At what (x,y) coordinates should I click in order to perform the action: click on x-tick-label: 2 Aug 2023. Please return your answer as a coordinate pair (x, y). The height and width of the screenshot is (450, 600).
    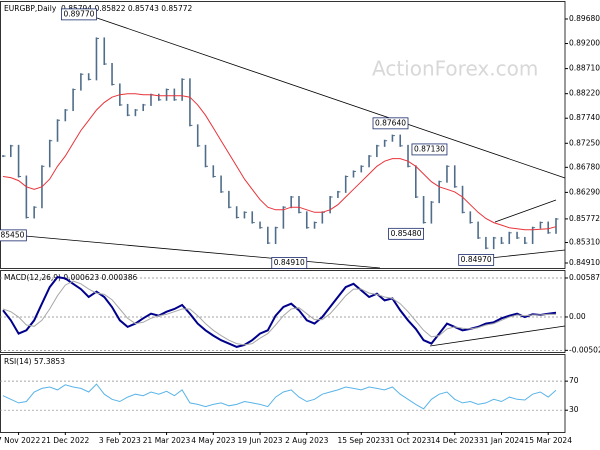
    Looking at the image, I should click on (306, 440).